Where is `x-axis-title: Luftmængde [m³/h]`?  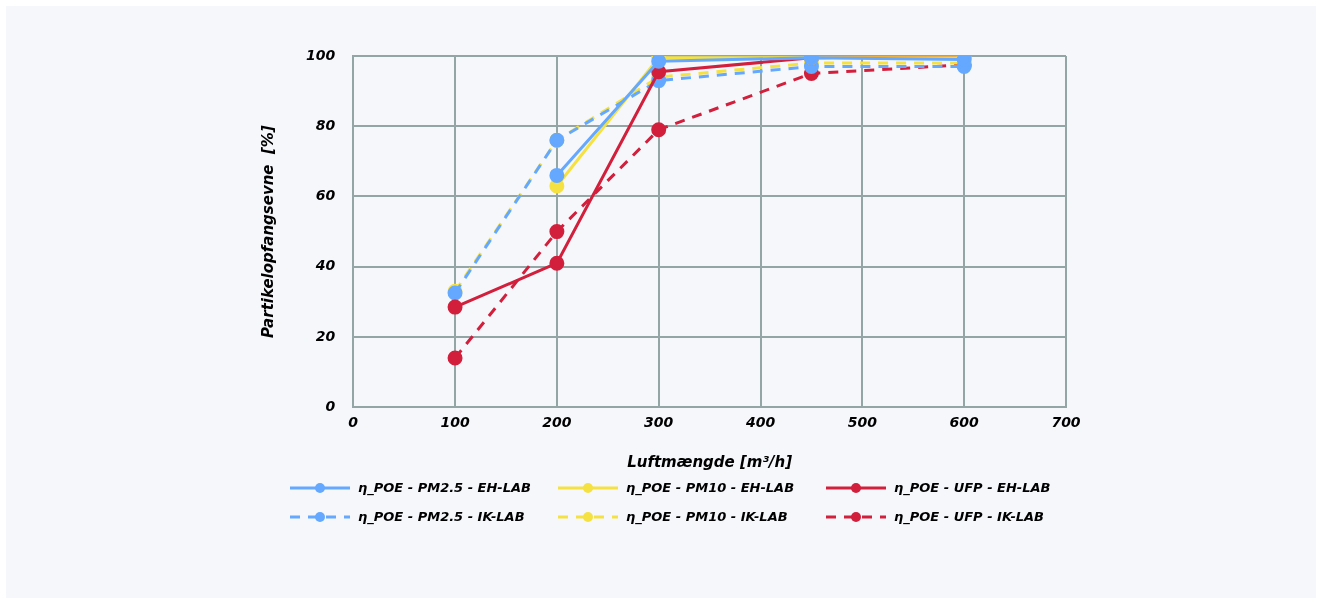 x-axis-title: Luftmængde [m³/h] is located at coordinates (710, 461).